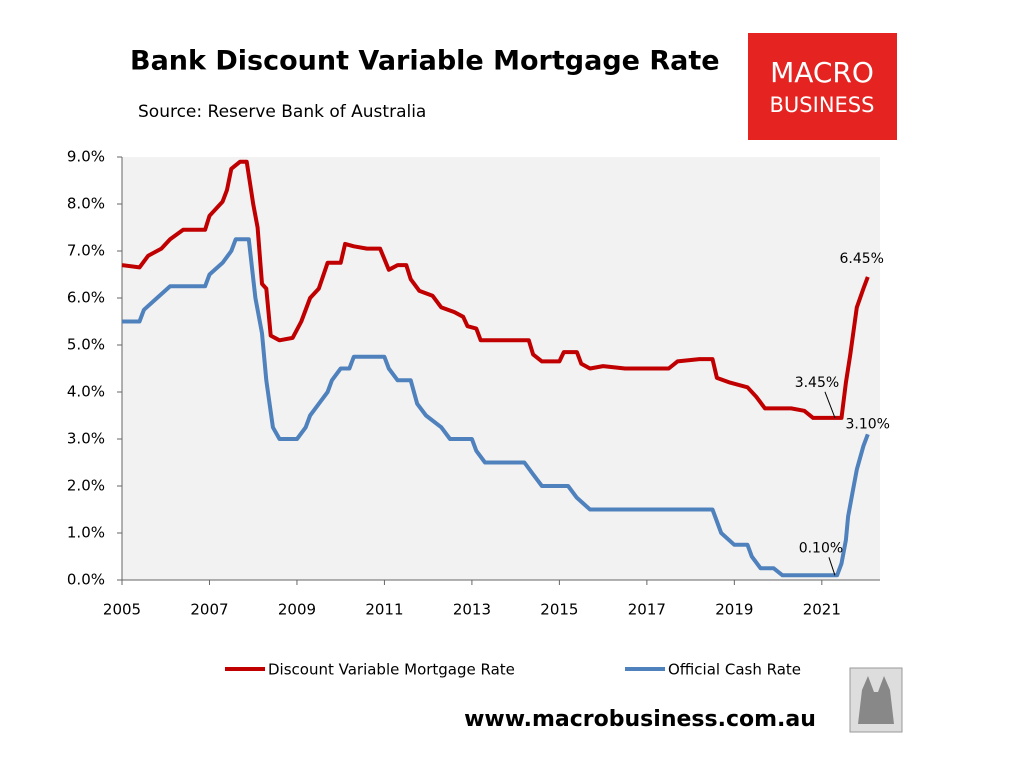  Describe the element at coordinates (734, 610) in the screenshot. I see `x-tick-label: 2019` at that location.